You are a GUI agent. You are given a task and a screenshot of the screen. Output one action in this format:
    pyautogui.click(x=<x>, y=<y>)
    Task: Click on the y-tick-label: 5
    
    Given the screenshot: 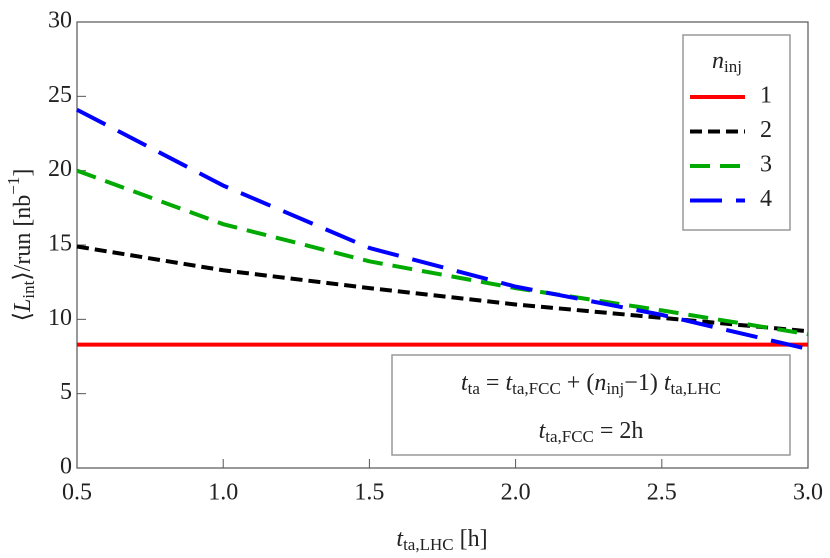 What is the action you would take?
    pyautogui.click(x=66, y=392)
    